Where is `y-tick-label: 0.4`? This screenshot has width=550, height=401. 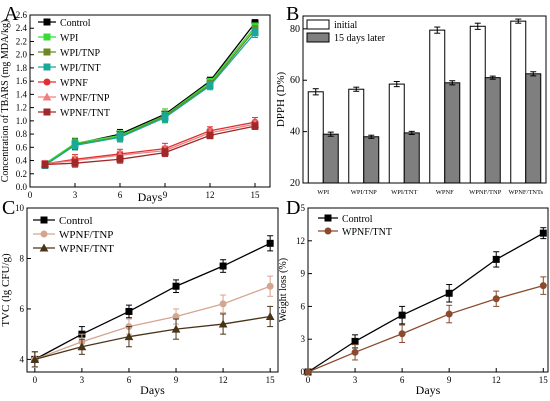
y-tick-label: 0.4 is located at coordinates (22, 161).